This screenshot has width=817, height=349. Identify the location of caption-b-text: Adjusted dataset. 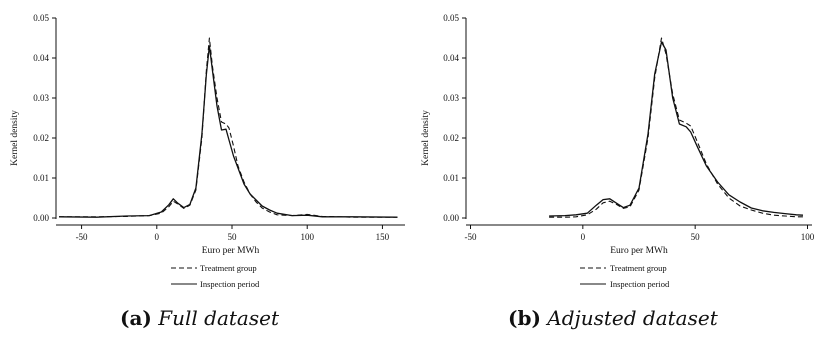
(632, 318).